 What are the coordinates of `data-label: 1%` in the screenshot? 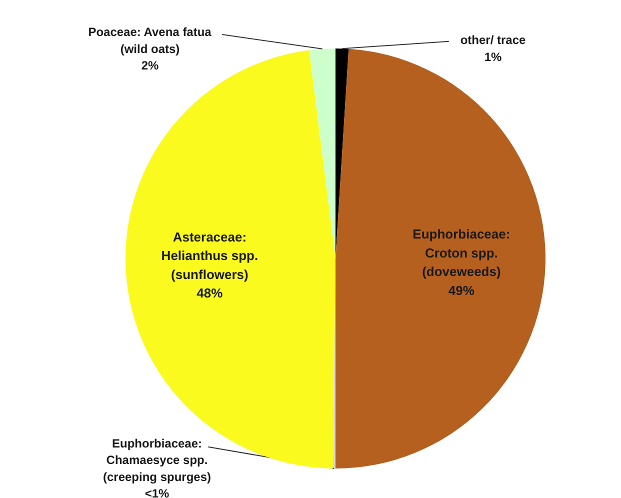 It's located at (493, 57).